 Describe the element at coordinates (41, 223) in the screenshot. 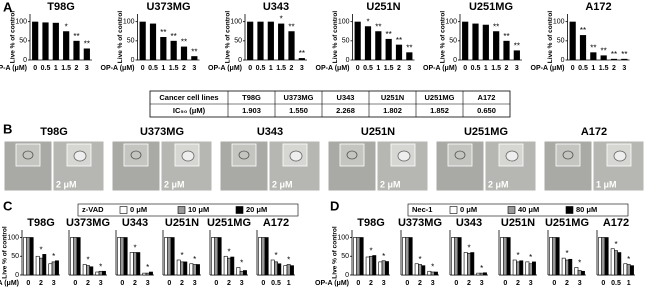

I see `chart-title: T98G` at that location.